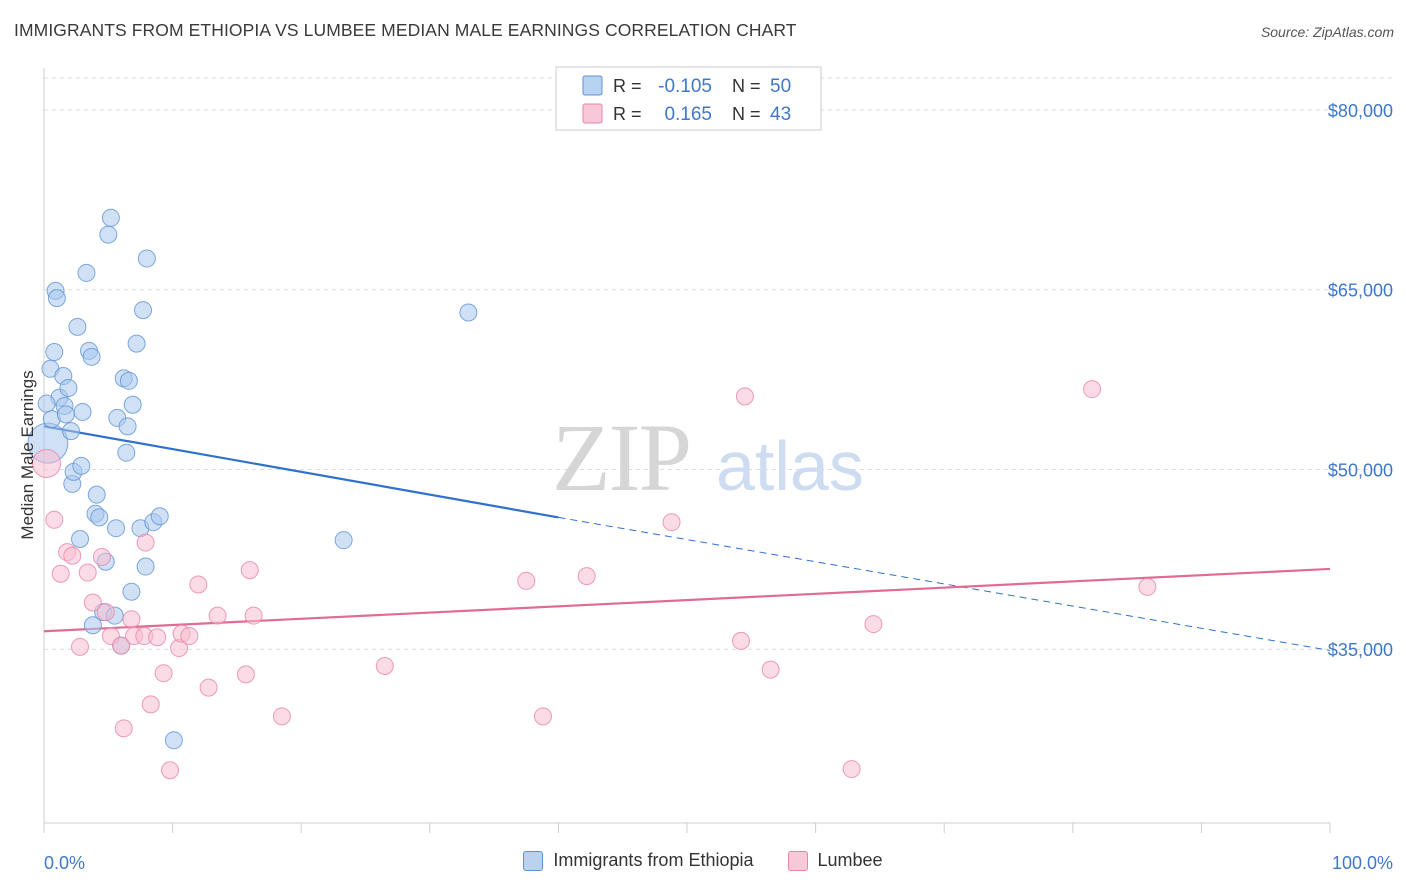 The image size is (1406, 892). What do you see at coordinates (653, 860) in the screenshot?
I see `legend-label-ethiopia: Immigrants from Ethiopia` at bounding box center [653, 860].